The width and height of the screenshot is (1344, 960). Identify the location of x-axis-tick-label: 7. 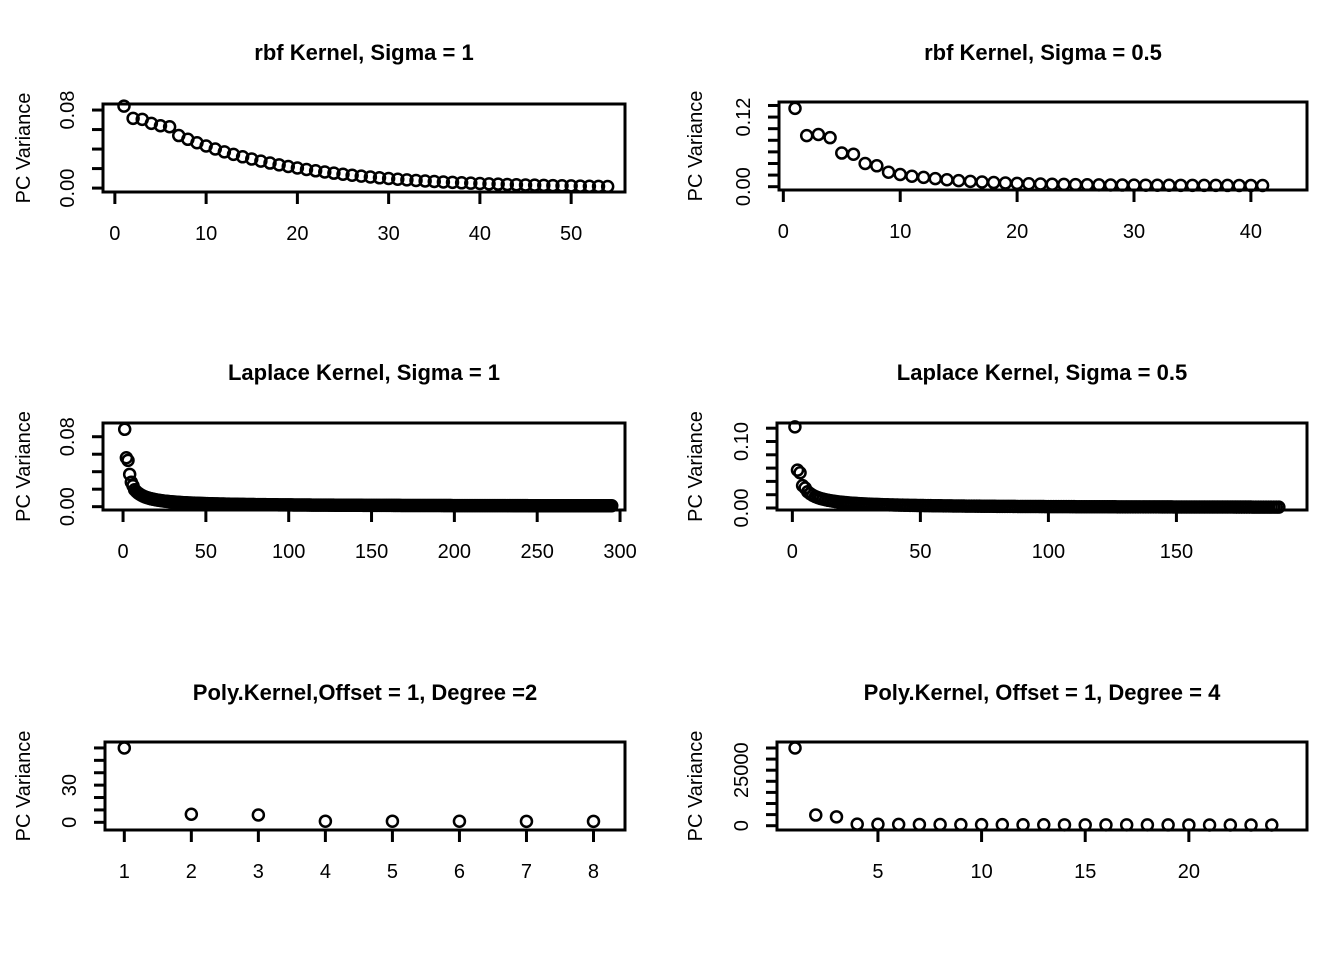
(526, 872).